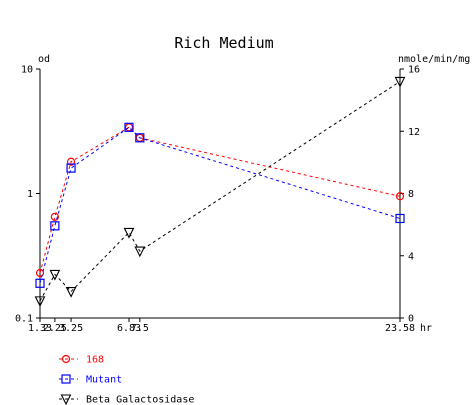 The image size is (472, 405). I want to click on left-tick-label: 10, so click(27, 70).